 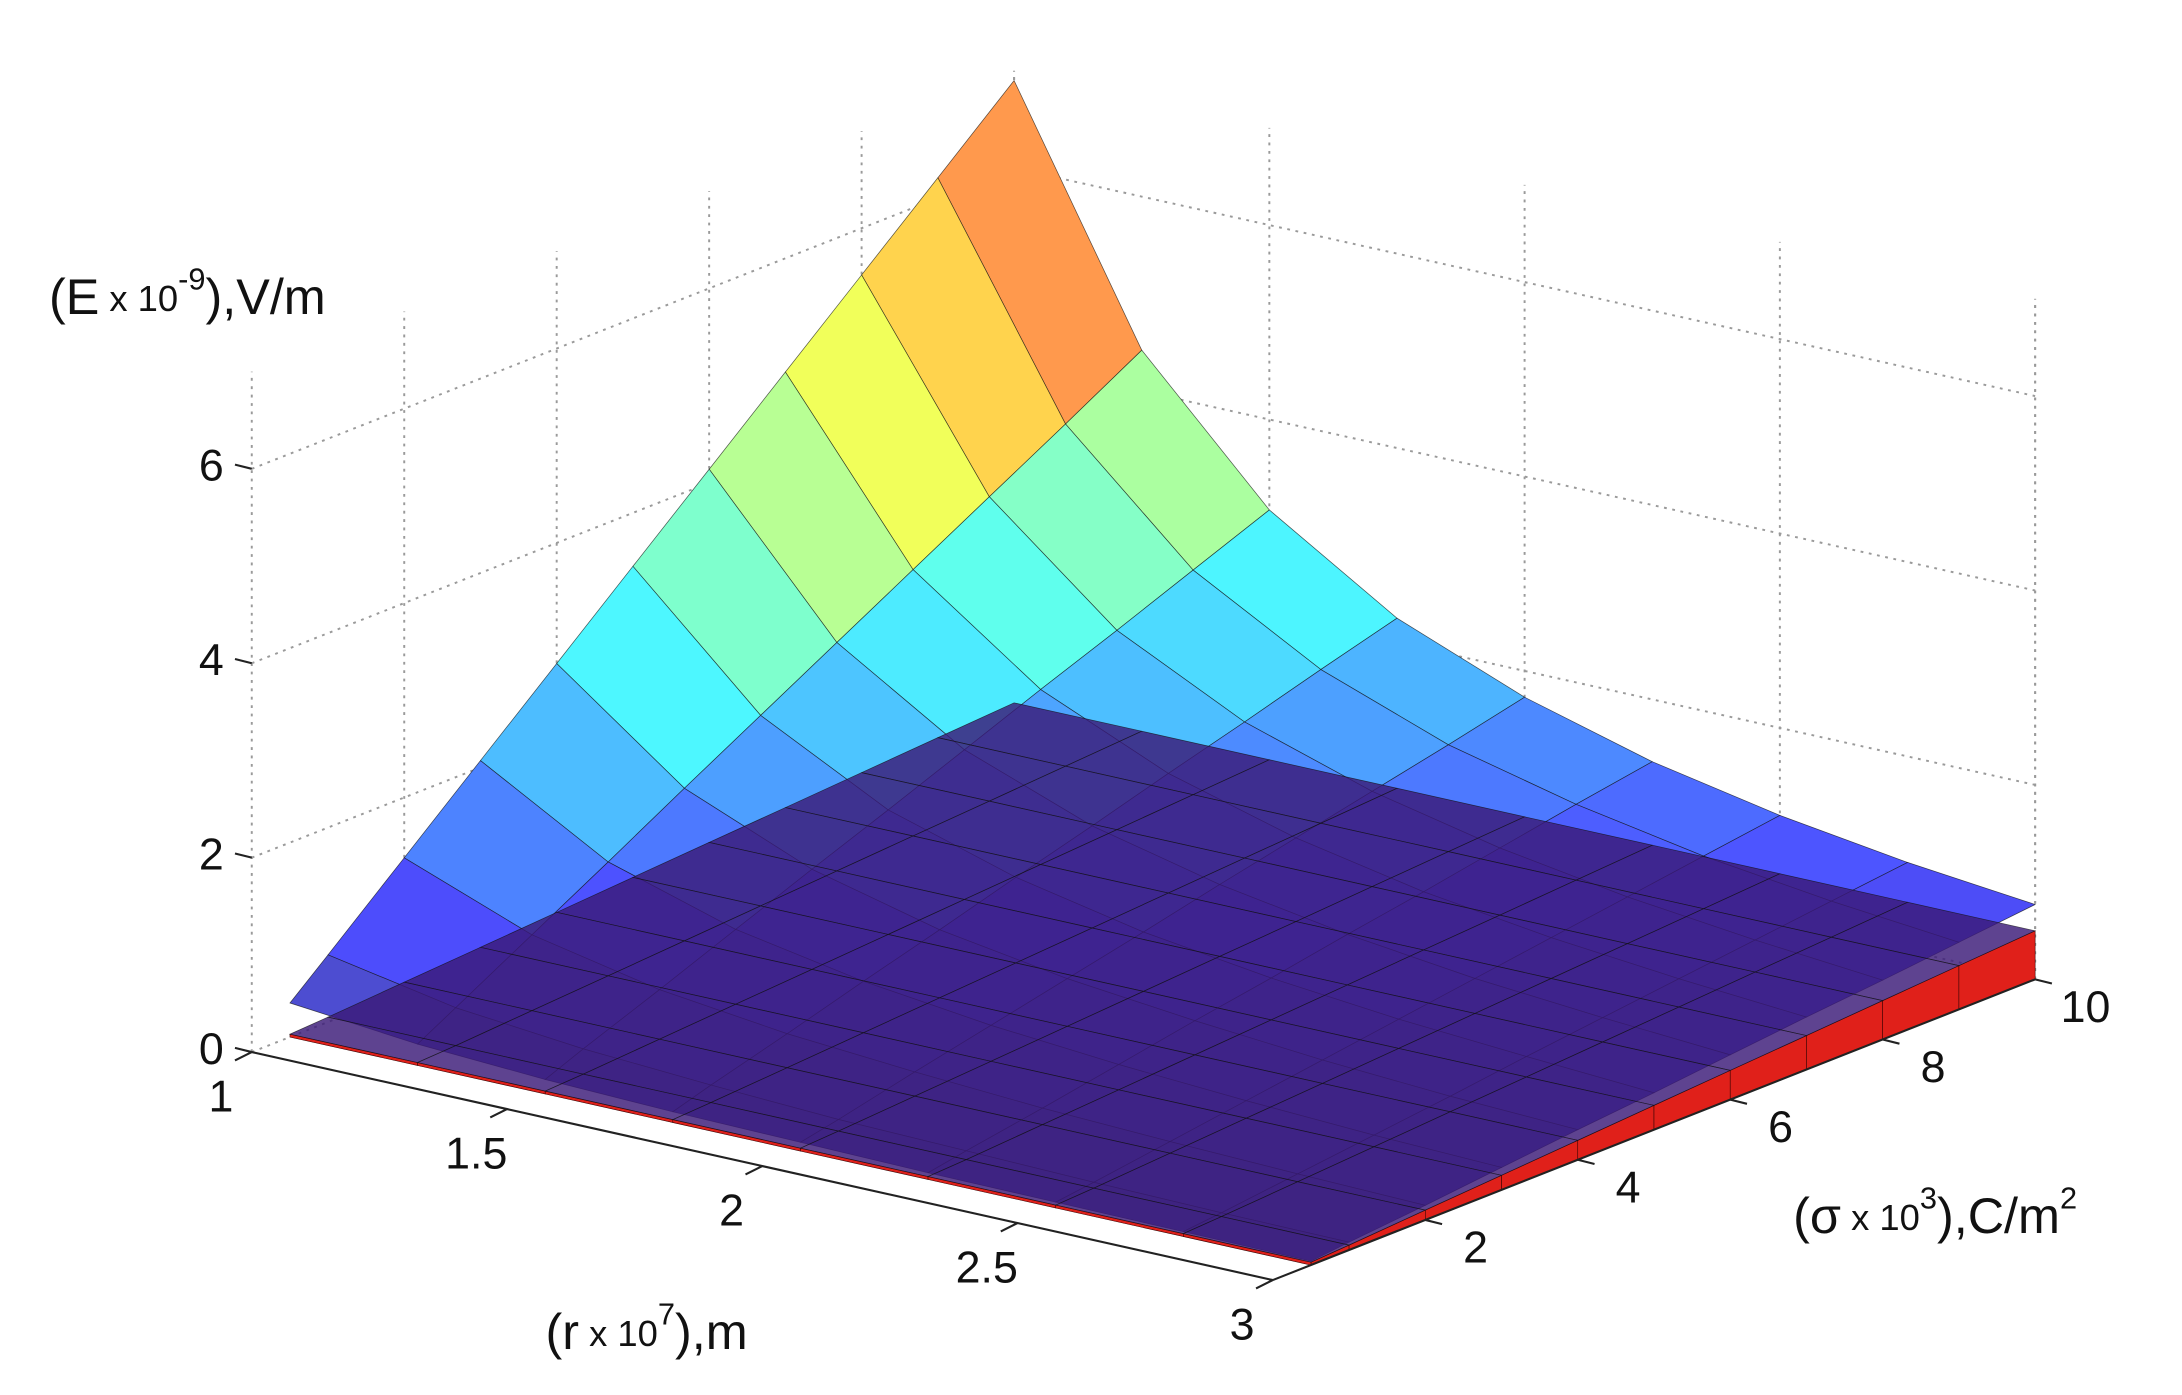 I want to click on x-tick-label: 2, so click(x=731, y=1210).